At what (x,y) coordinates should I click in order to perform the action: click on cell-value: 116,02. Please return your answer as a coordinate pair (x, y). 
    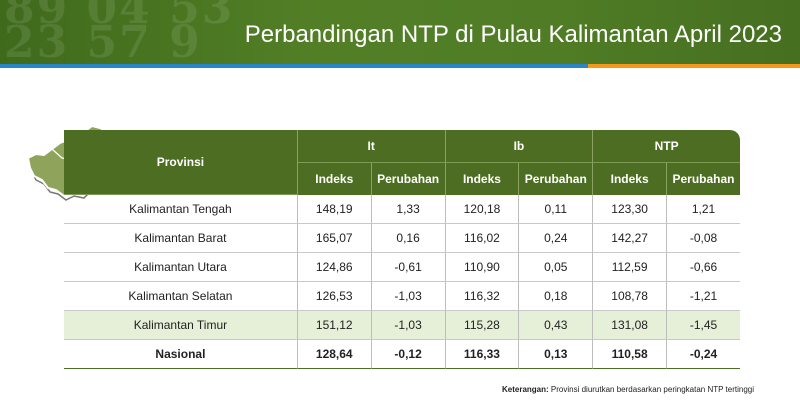
    Looking at the image, I should click on (481, 238).